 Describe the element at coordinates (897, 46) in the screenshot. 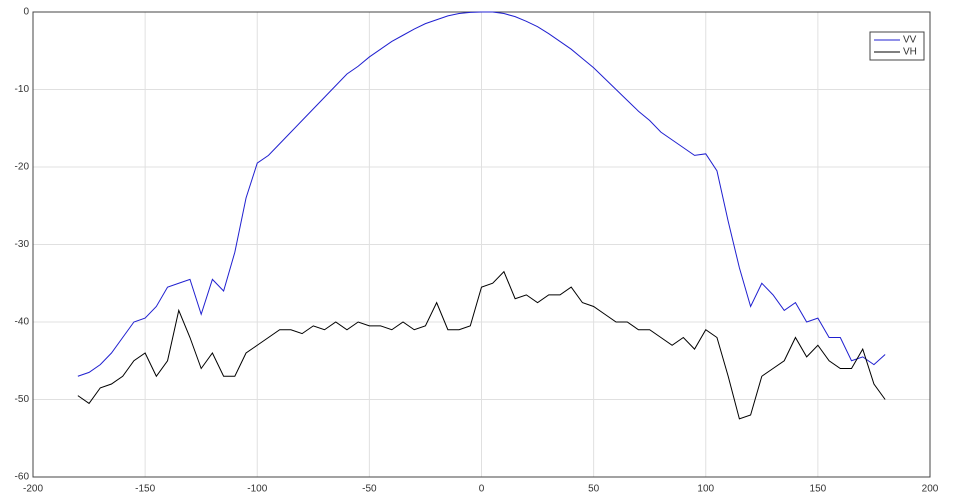

I see `legend-box` at that location.